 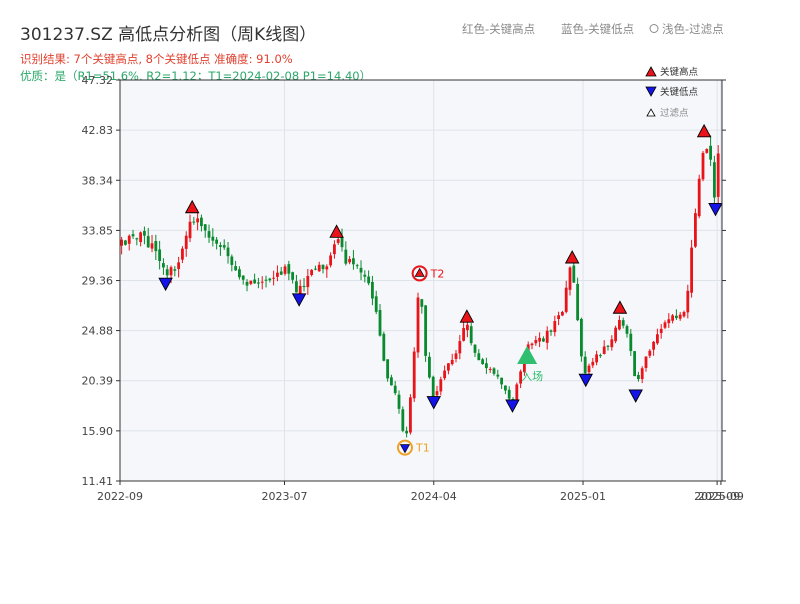 What do you see at coordinates (98, 381) in the screenshot?
I see `y-tick-label: 20.39` at bounding box center [98, 381].